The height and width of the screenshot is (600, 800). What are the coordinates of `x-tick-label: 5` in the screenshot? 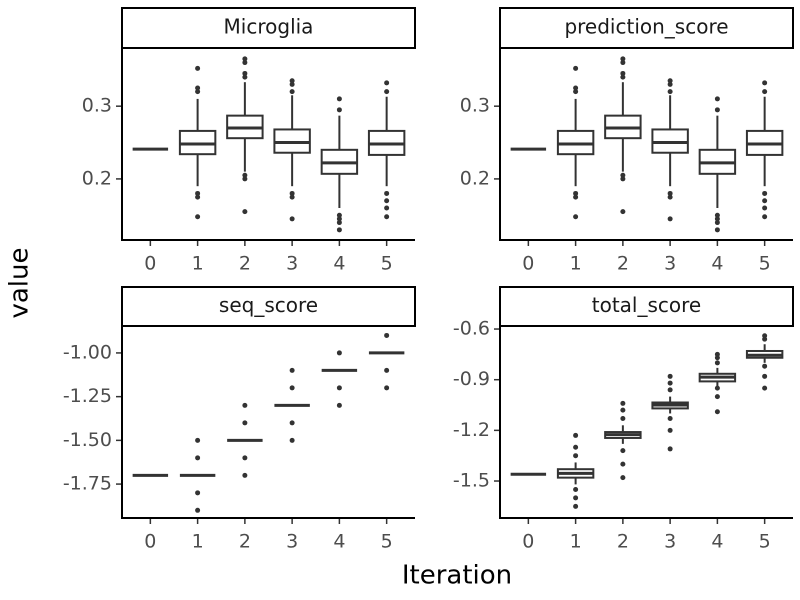 It's located at (765, 542).